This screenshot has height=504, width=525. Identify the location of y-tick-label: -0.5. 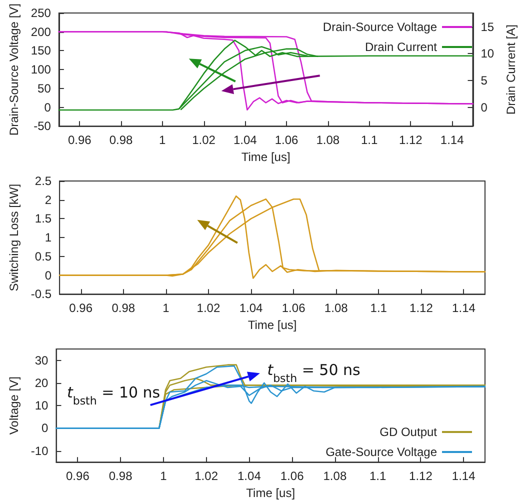
(41, 294).